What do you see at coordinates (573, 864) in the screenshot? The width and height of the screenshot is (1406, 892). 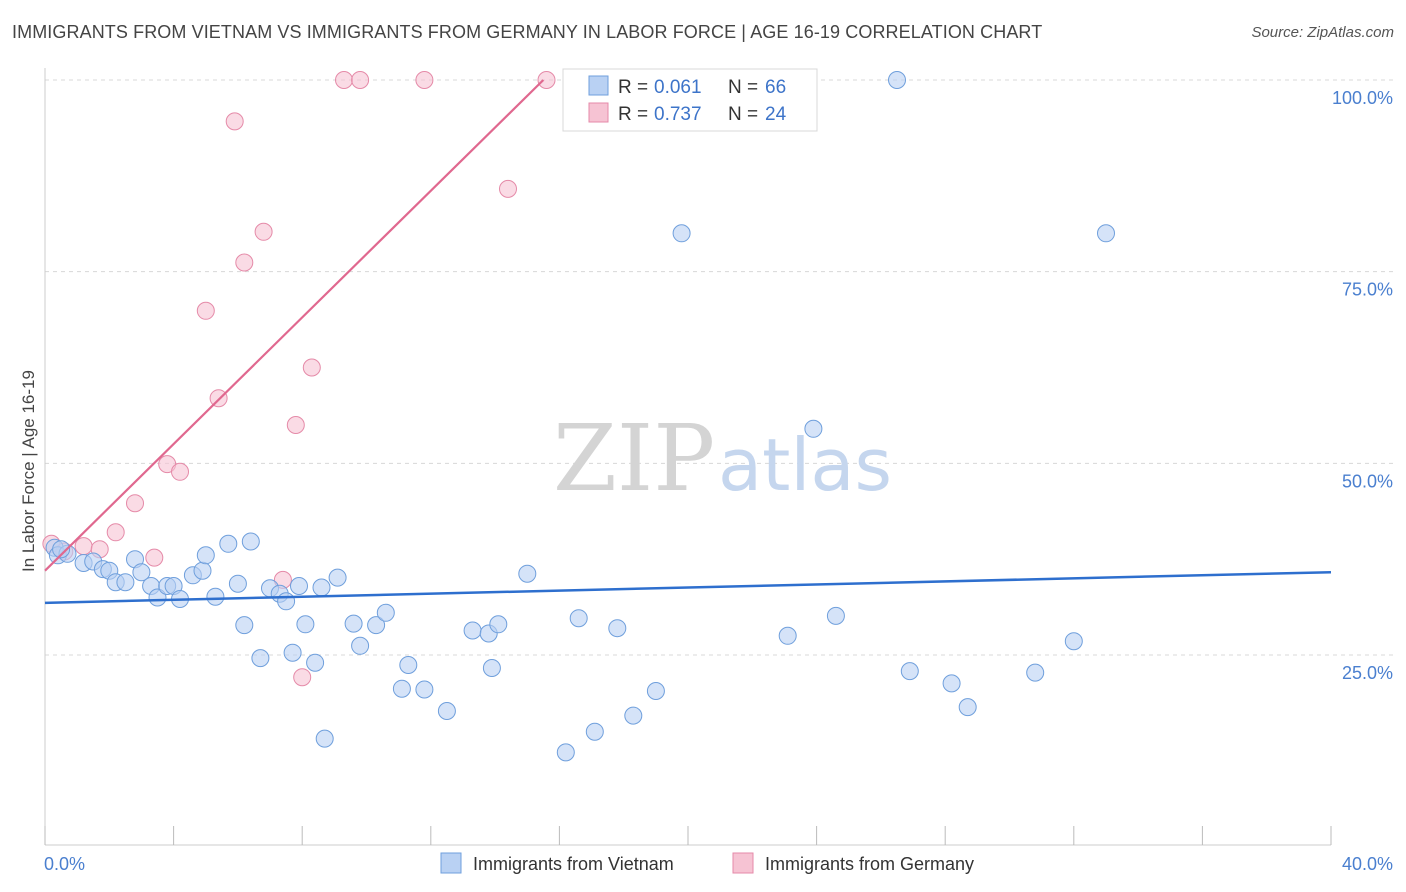 I see `legend-vietnam-name: Immigrants from Vietnam` at bounding box center [573, 864].